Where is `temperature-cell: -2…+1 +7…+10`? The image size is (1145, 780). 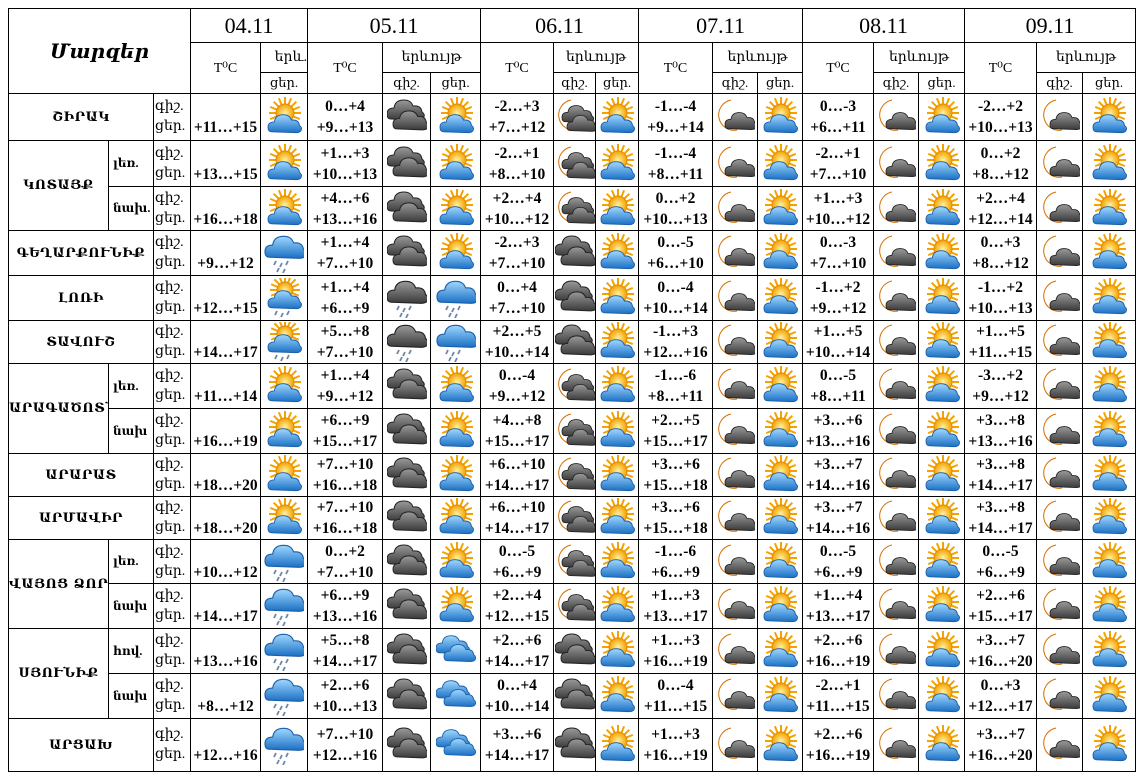 temperature-cell: -2…+1 +7…+10 is located at coordinates (838, 163).